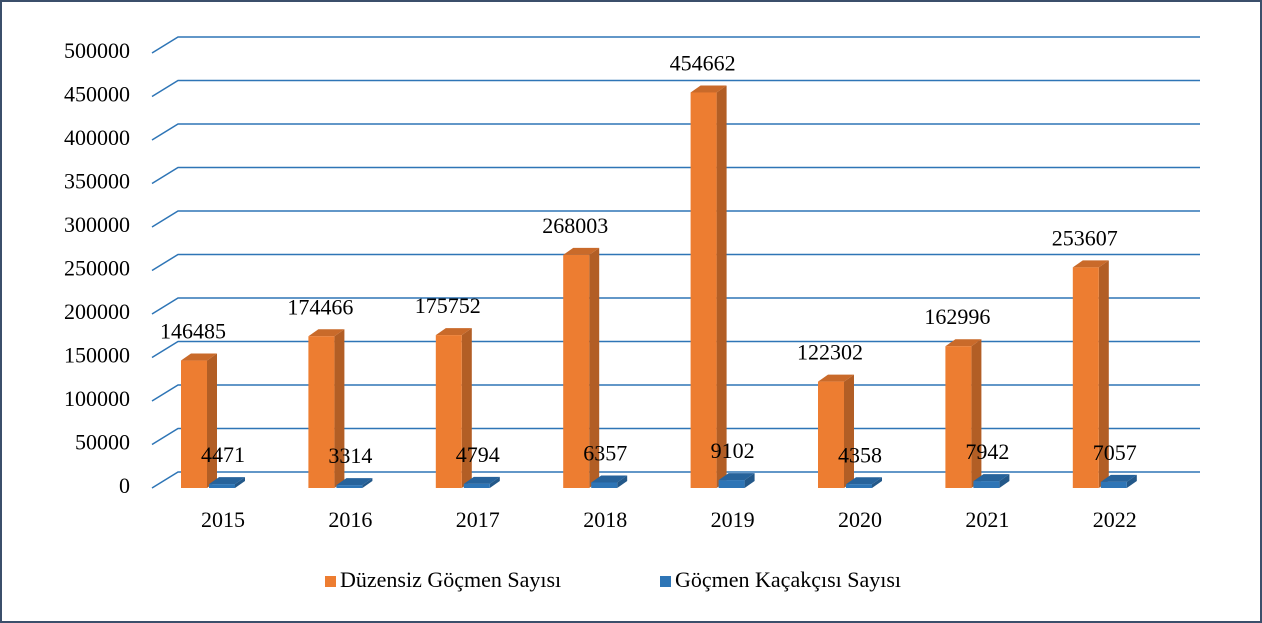  Describe the element at coordinates (97, 137) in the screenshot. I see `y-tick-label: 400000` at that location.